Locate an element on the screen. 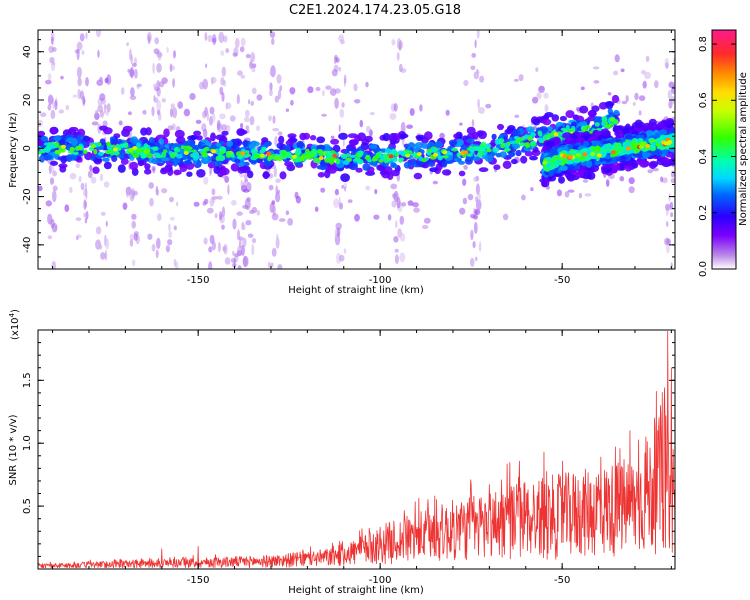  x-tick-label: -50 is located at coordinates (562, 280).